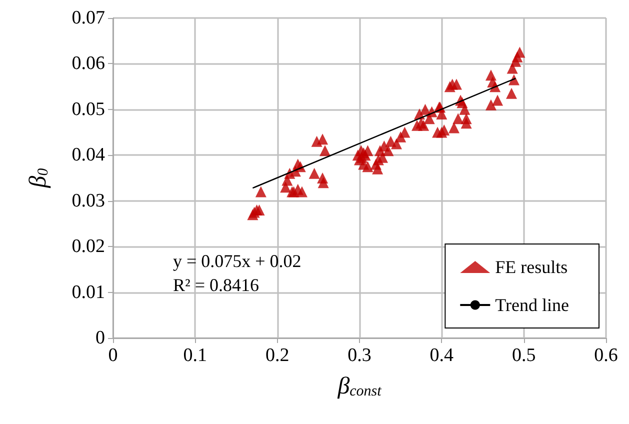  I want to click on legend-label: Trend line, so click(532, 305).